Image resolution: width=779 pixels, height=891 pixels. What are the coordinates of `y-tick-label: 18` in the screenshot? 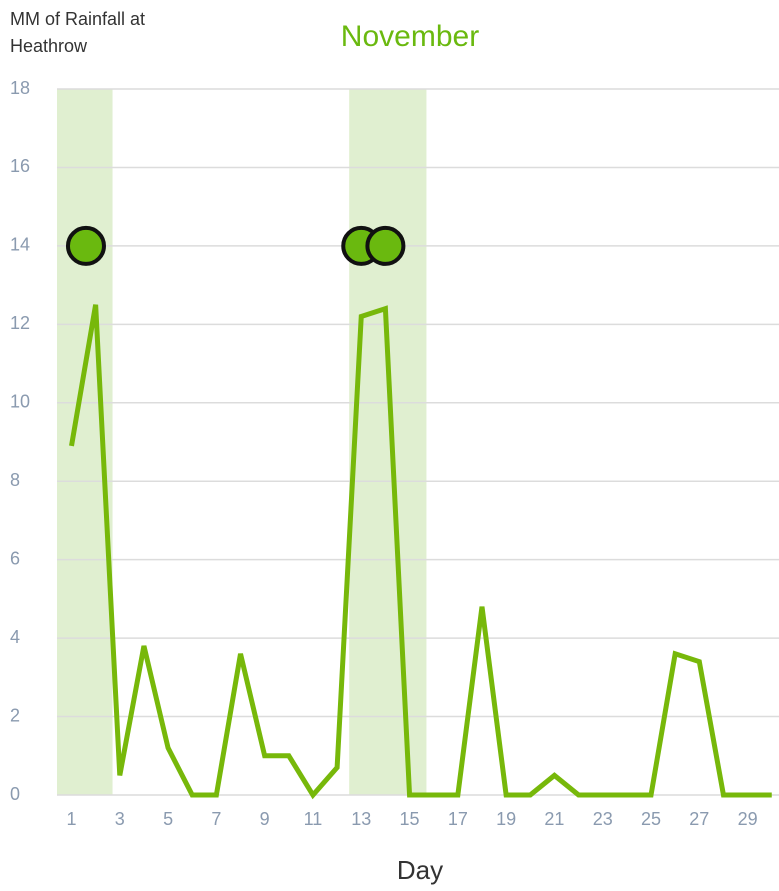 It's located at (20, 88).